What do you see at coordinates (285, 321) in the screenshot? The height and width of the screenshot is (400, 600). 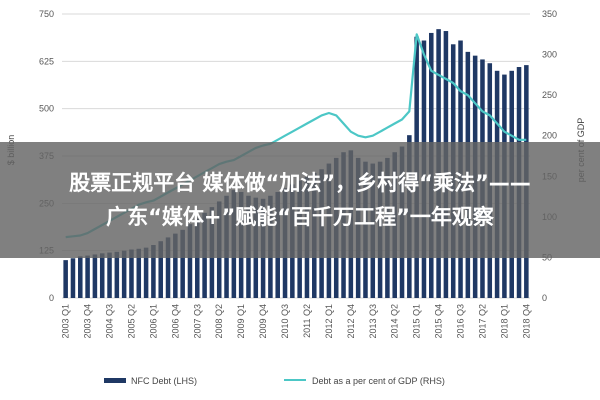 I see `x-tick-label: 2010 Q3` at bounding box center [285, 321].